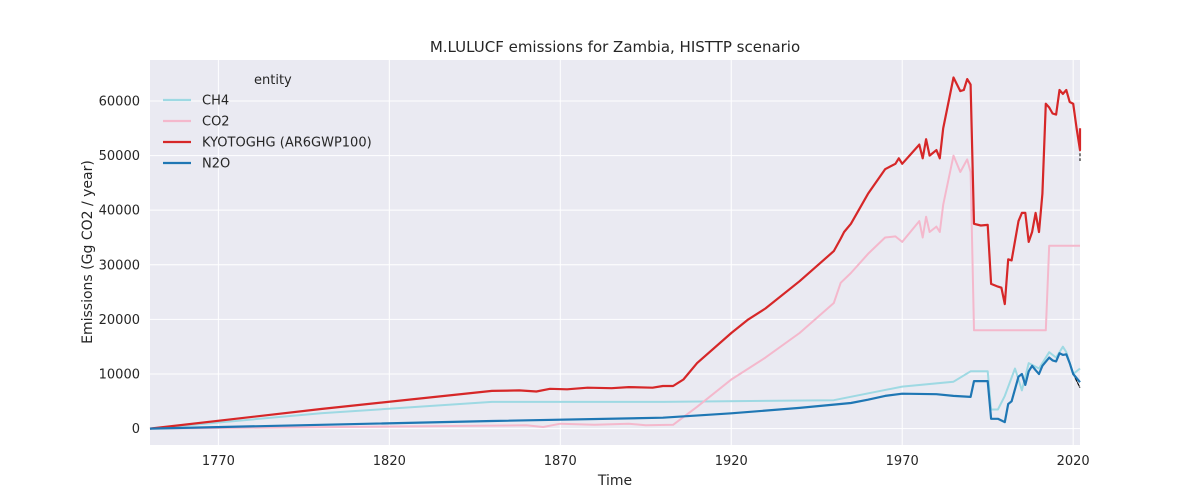 The height and width of the screenshot is (504, 1200). I want to click on x-tick-label: 1770, so click(218, 461).